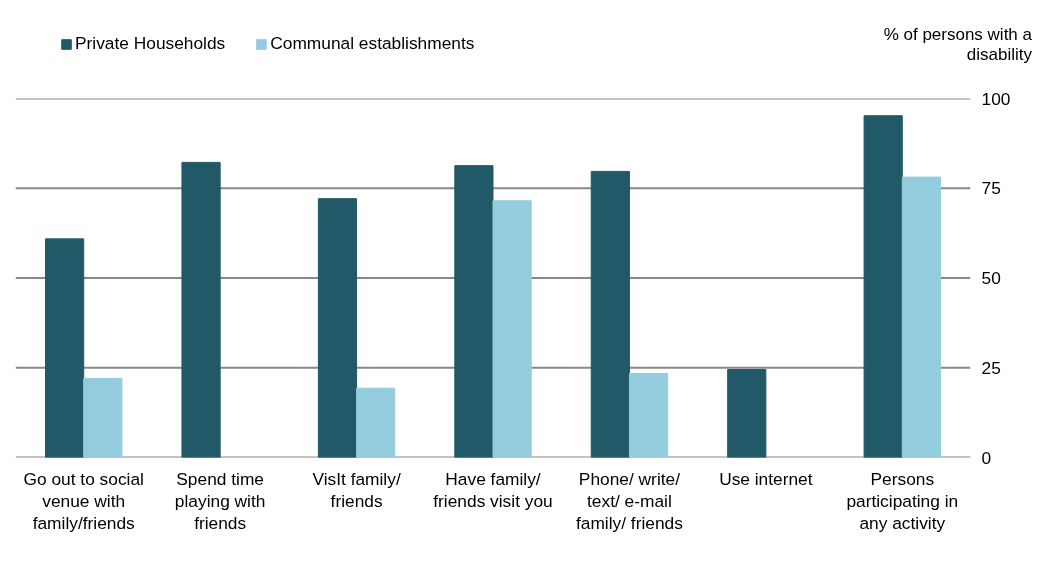  What do you see at coordinates (991, 278) in the screenshot?
I see `y-tick-label: 50` at bounding box center [991, 278].